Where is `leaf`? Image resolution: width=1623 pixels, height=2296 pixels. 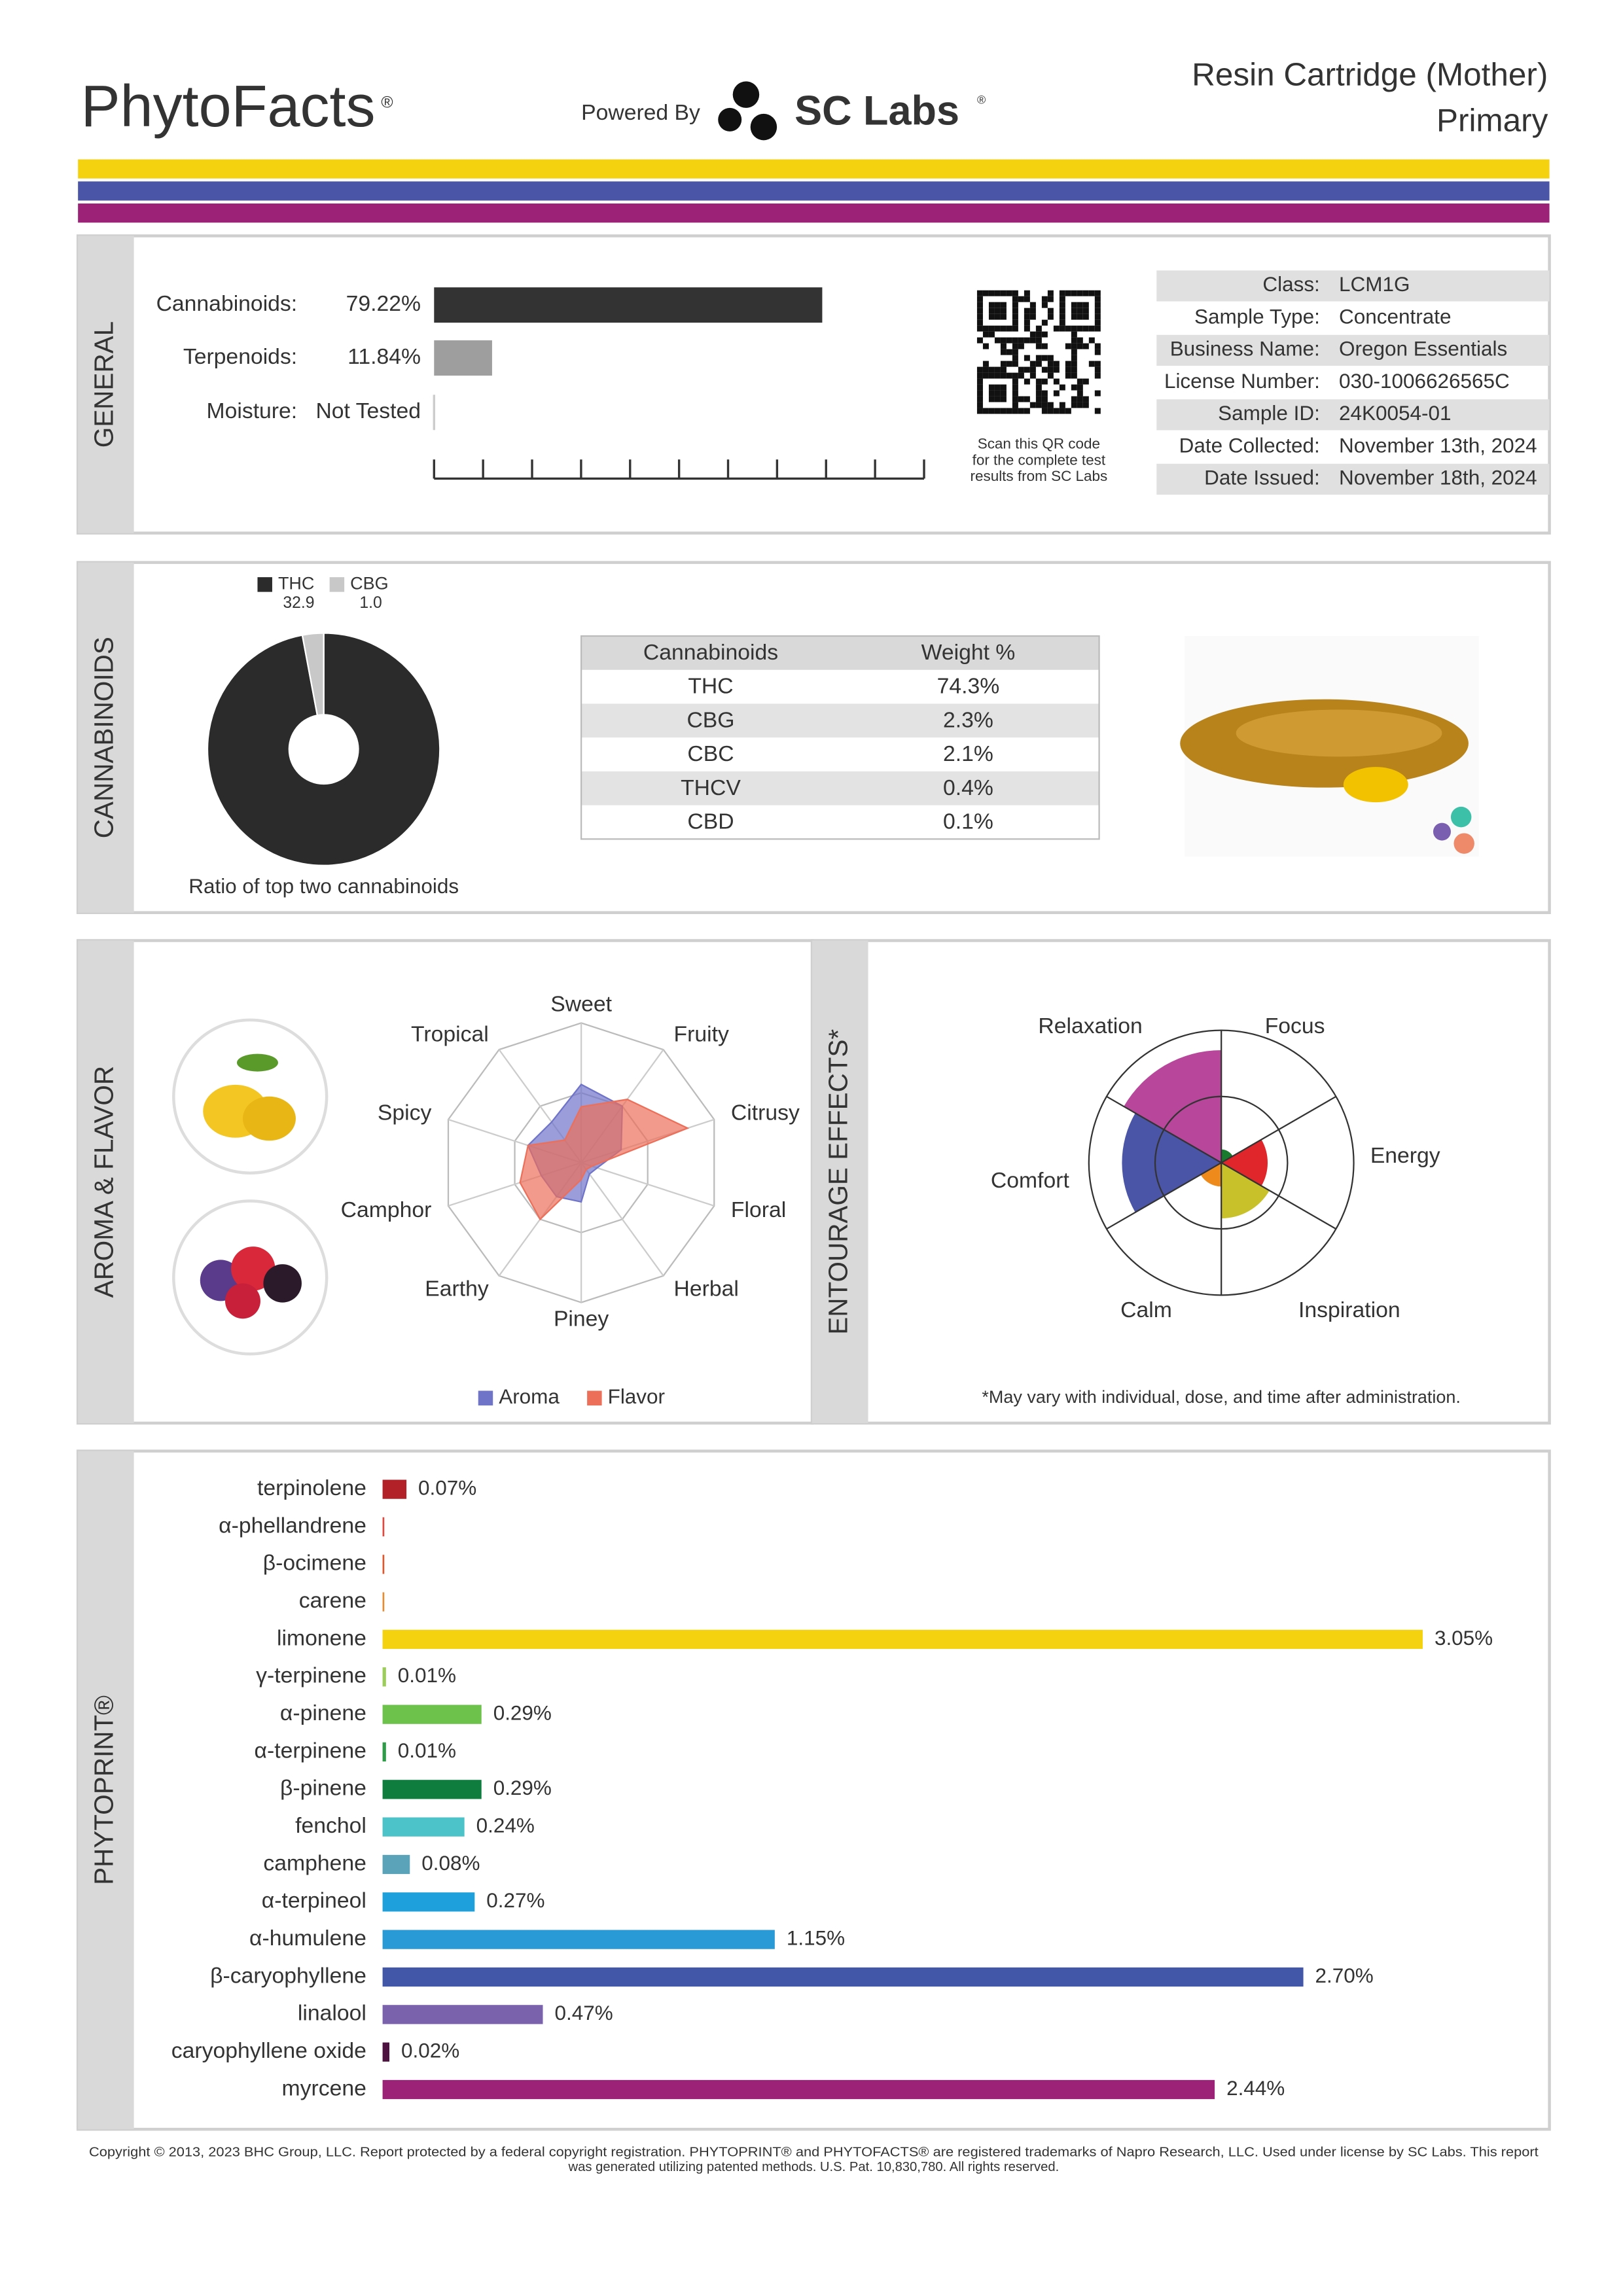 leaf is located at coordinates (257, 1062).